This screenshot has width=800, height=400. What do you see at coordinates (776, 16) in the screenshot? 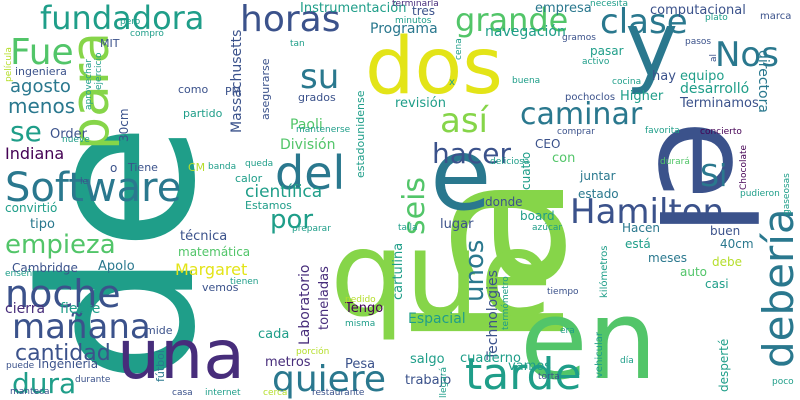
I see `word-marca: marca` at bounding box center [776, 16].